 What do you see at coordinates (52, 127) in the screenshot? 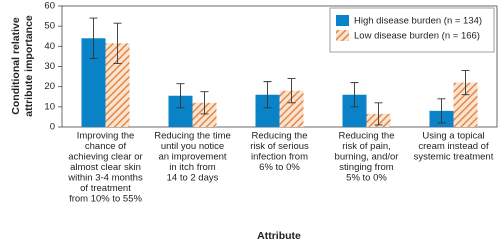
I see `y-tick-label: 0` at bounding box center [52, 127].